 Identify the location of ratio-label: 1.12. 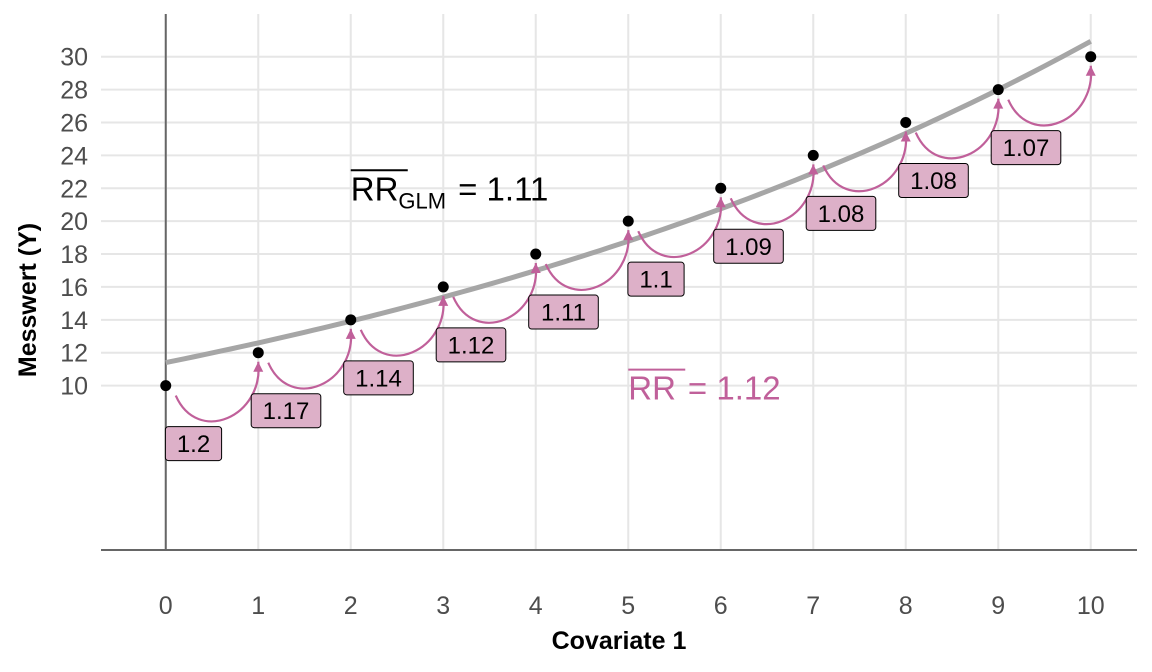
(471, 345).